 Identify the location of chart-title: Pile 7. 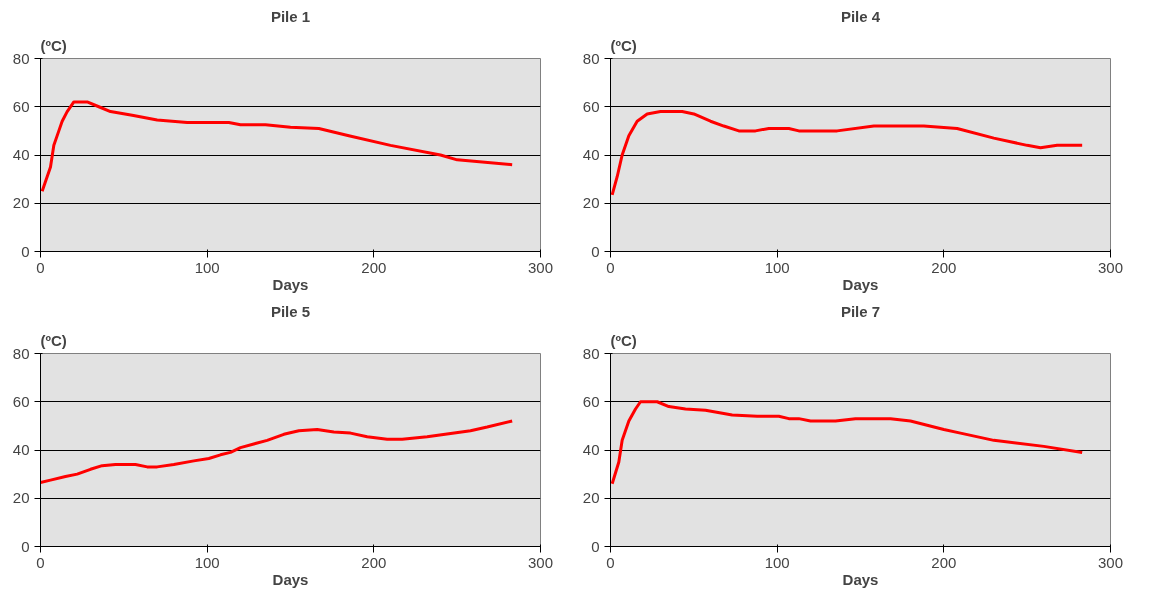
(860, 311).